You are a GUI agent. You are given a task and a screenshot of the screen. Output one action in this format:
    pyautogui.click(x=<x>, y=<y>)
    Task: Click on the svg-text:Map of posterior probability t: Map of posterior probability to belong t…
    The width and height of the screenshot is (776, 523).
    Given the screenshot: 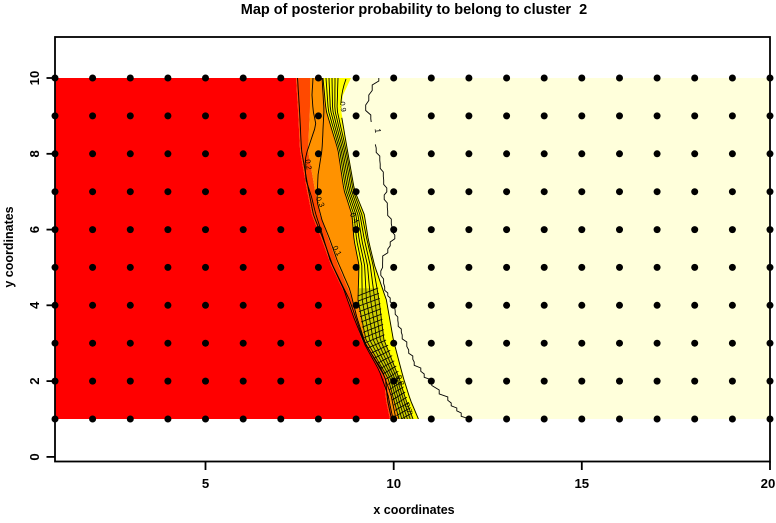 What is the action you would take?
    pyautogui.click(x=414, y=10)
    